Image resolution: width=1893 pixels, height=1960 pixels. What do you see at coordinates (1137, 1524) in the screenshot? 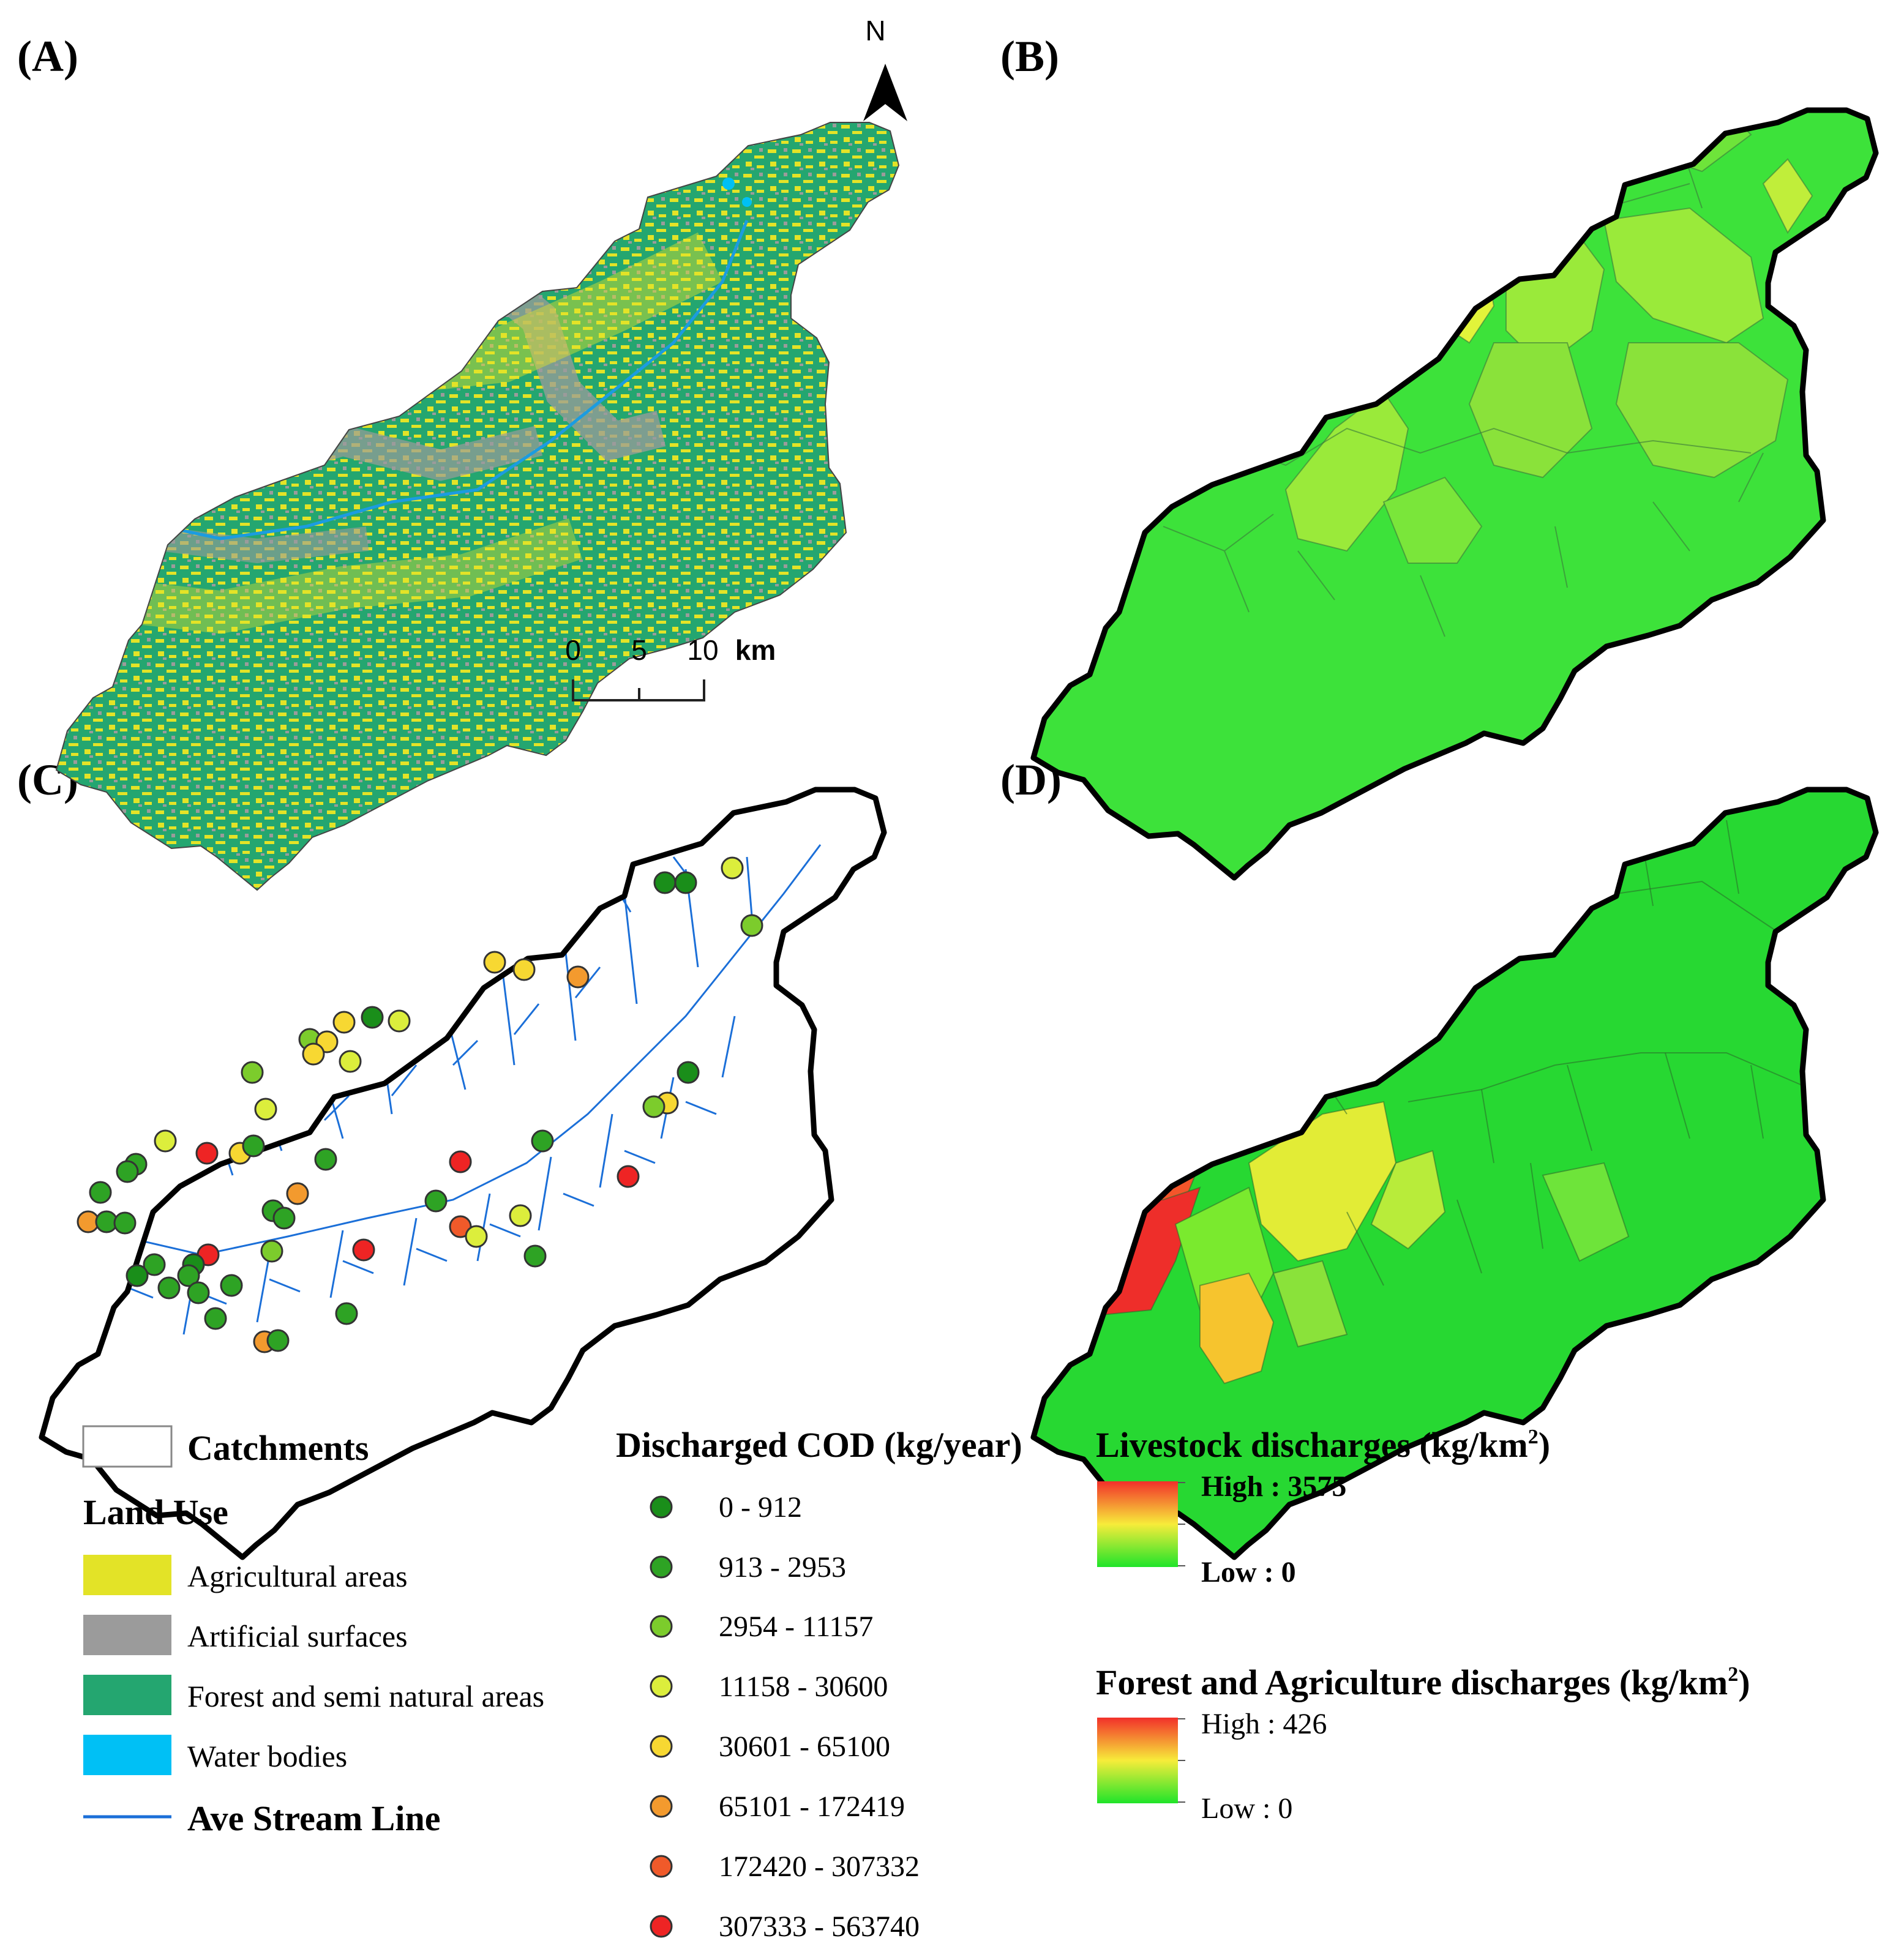
I see `livestock-ramp` at bounding box center [1137, 1524].